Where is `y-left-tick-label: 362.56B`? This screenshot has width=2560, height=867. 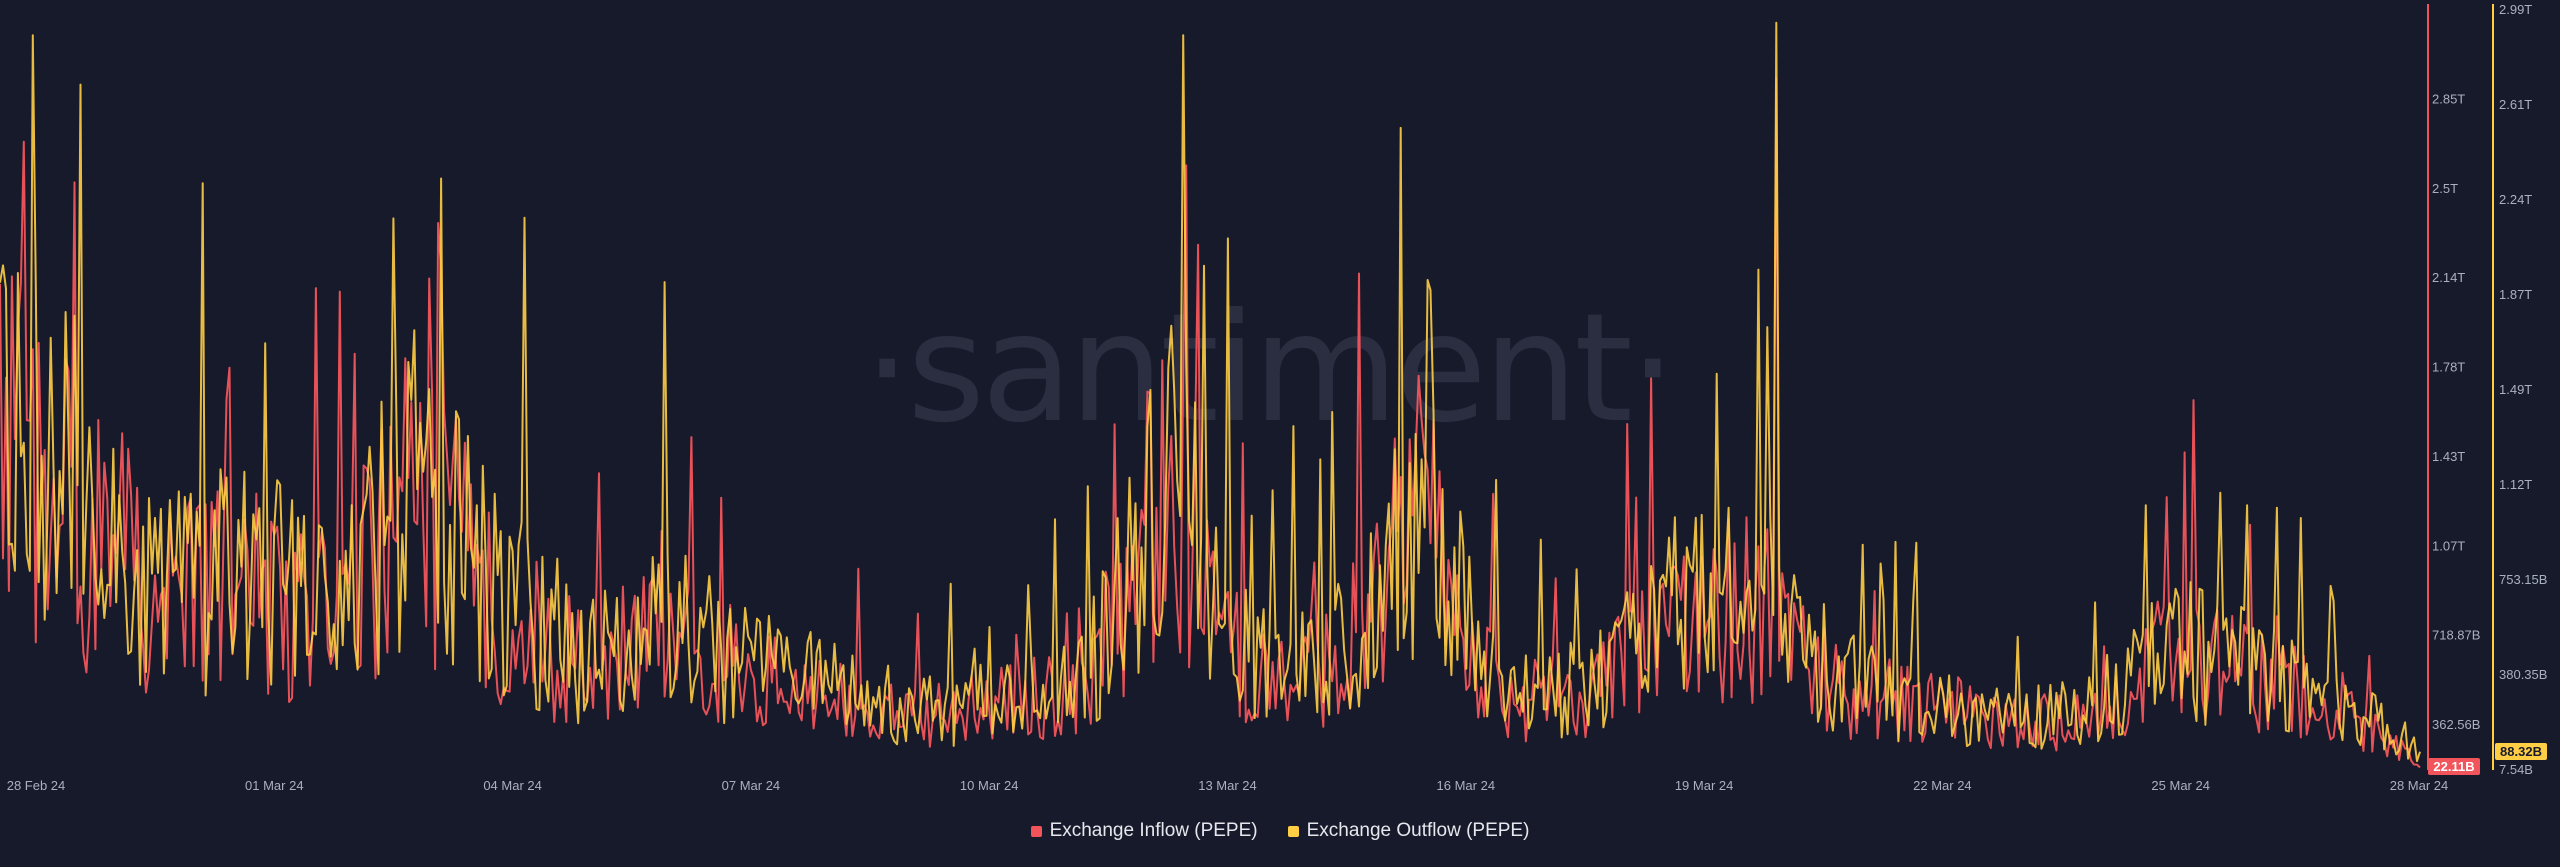 y-left-tick-label: 362.56B is located at coordinates (2456, 724).